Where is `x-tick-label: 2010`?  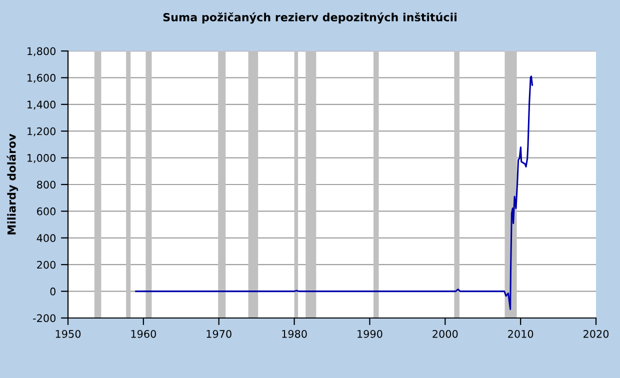 x-tick-label: 2010 is located at coordinates (521, 334).